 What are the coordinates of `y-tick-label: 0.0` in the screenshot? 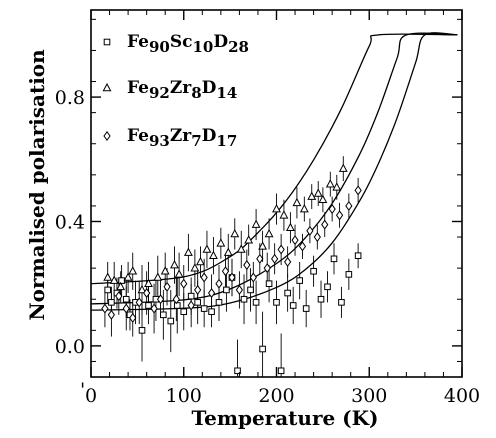 It's located at (70, 347).